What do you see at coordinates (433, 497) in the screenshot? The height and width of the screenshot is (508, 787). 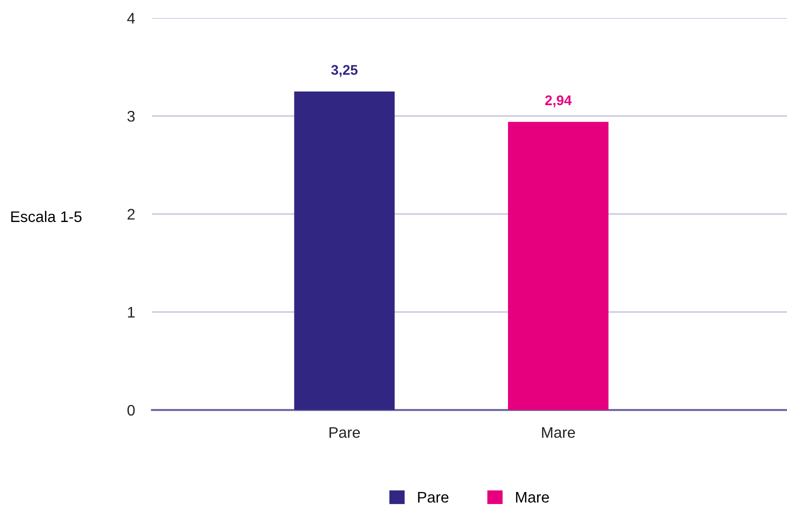 I see `legend-label: Pare` at bounding box center [433, 497].